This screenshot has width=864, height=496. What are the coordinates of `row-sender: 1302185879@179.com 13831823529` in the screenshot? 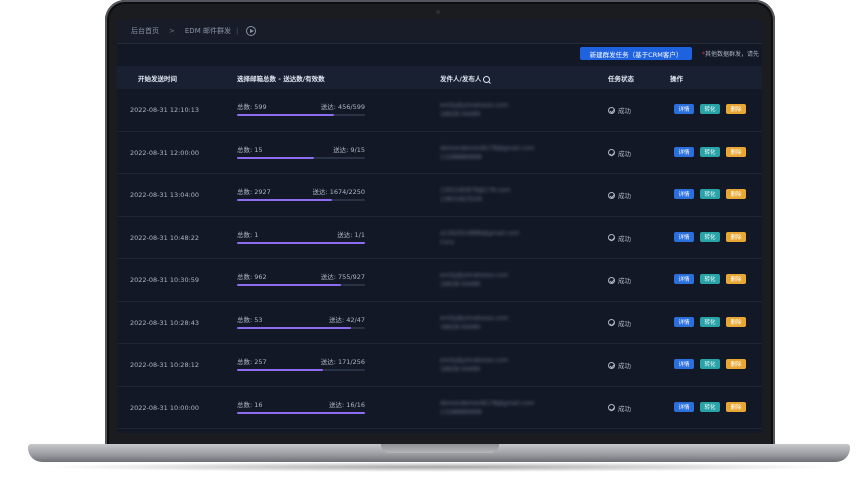 It's located at (475, 195).